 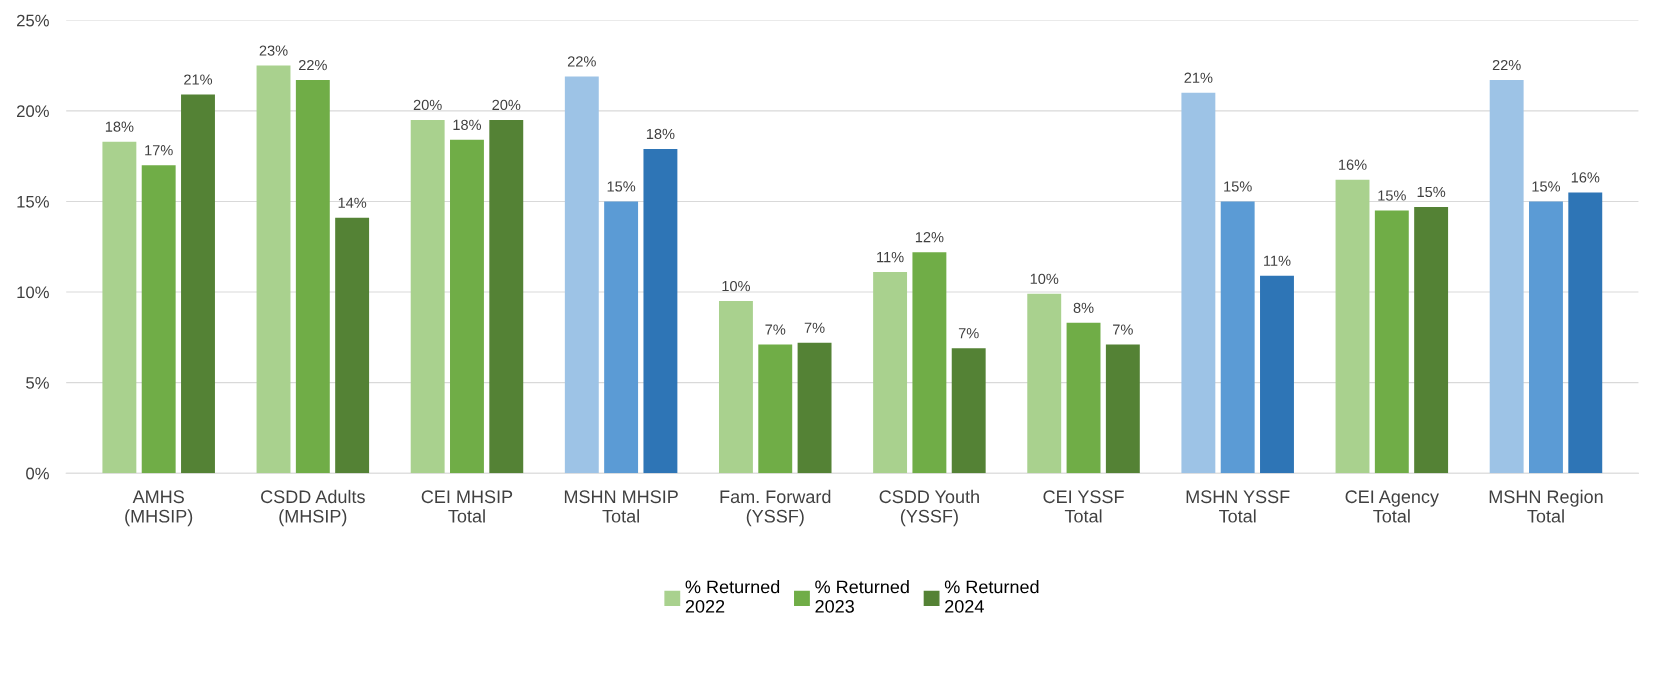 I want to click on y-tick-label: 0%, so click(x=37, y=473).